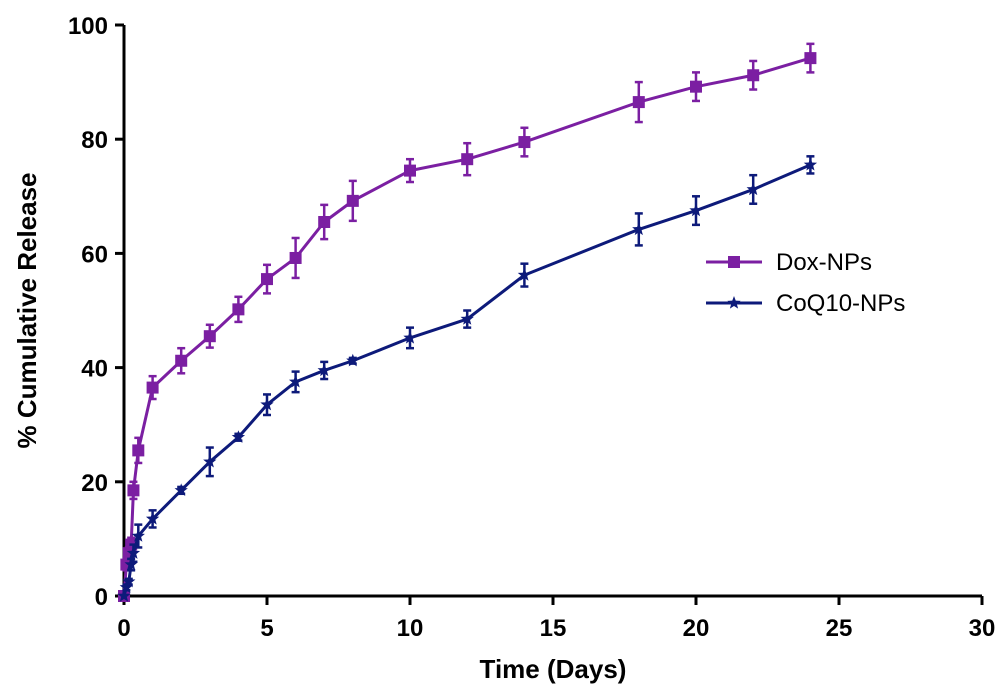  I want to click on x-axis-ticks: 0 5 10 15 20 25 30, so click(556, 619).